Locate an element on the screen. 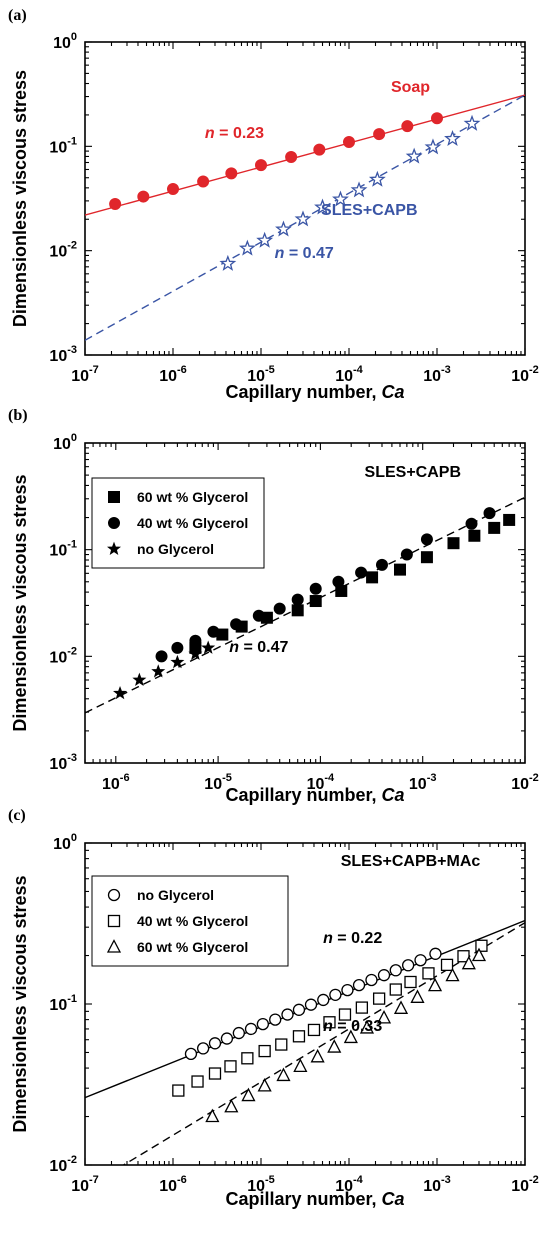 Image resolution: width=544 pixels, height=1238 pixels. annotation: SLES+CAPB+MAc is located at coordinates (411, 861).